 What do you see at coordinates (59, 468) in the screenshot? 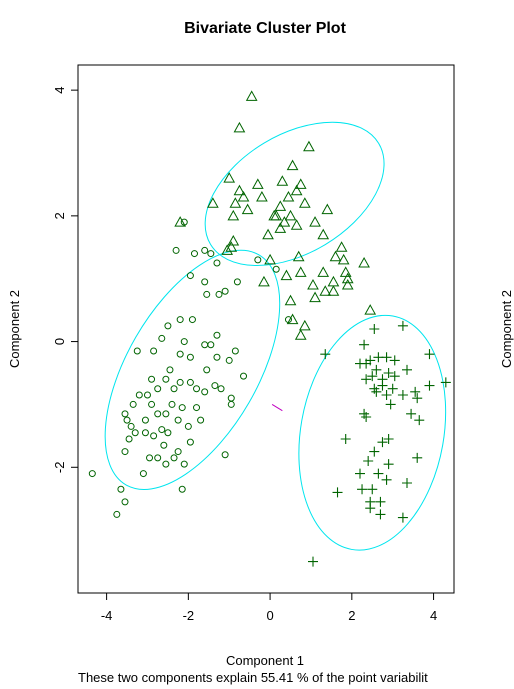
I see `y-tick-label: -2` at bounding box center [59, 468].